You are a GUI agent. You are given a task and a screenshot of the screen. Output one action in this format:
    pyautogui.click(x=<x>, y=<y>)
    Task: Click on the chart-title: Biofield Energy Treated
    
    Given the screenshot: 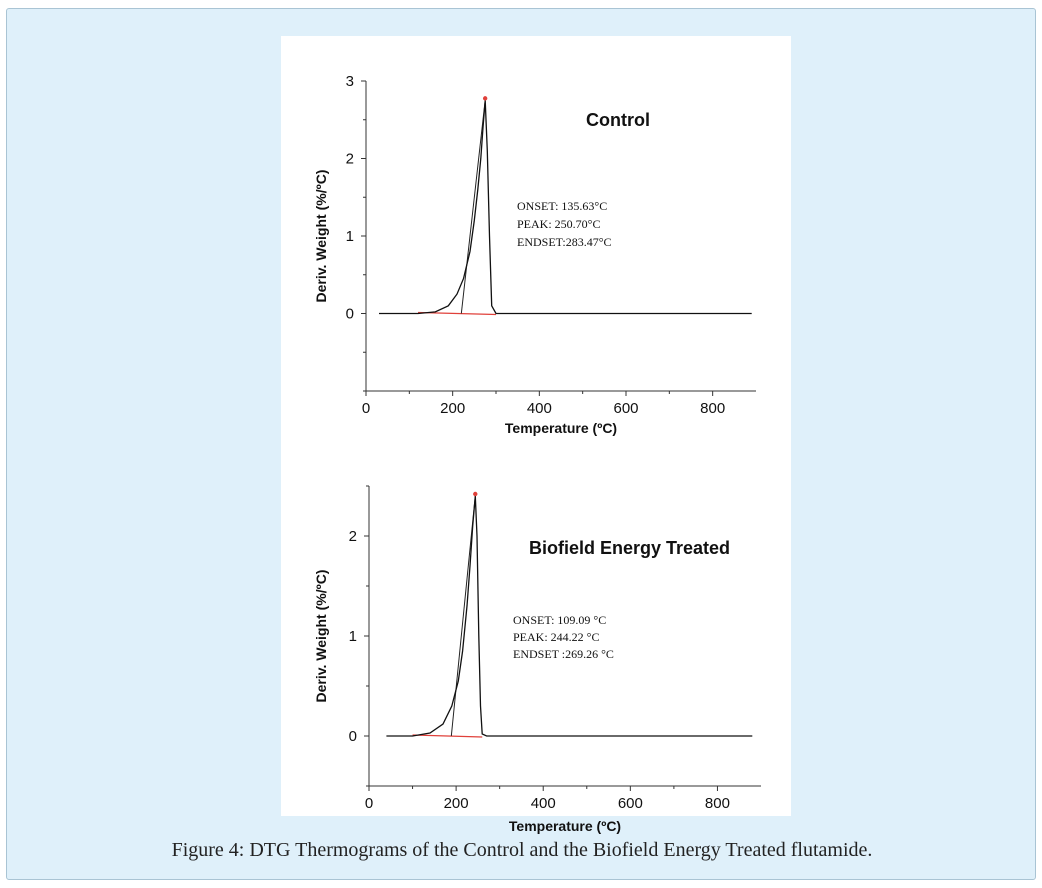 What is the action you would take?
    pyautogui.click(x=629, y=548)
    